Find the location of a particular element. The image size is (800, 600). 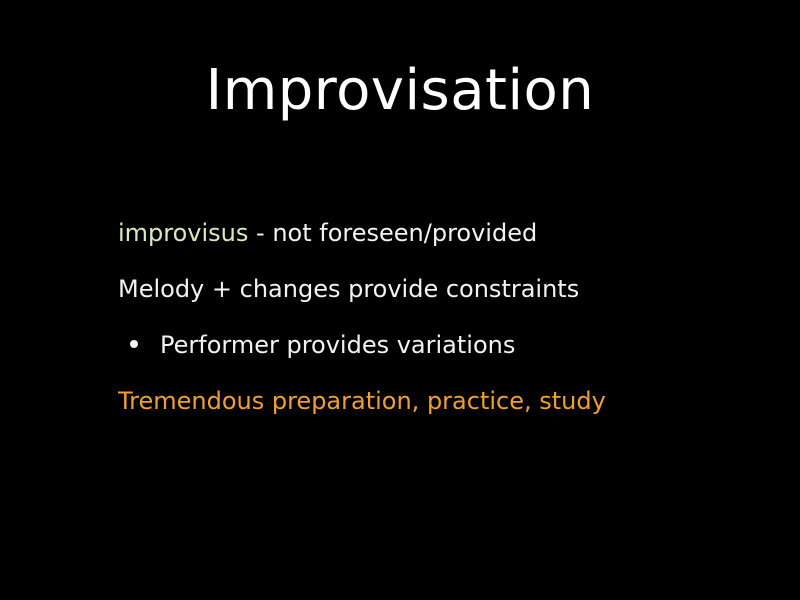

preparation-text: Tremendous preparation, practice, study is located at coordinates (362, 401).